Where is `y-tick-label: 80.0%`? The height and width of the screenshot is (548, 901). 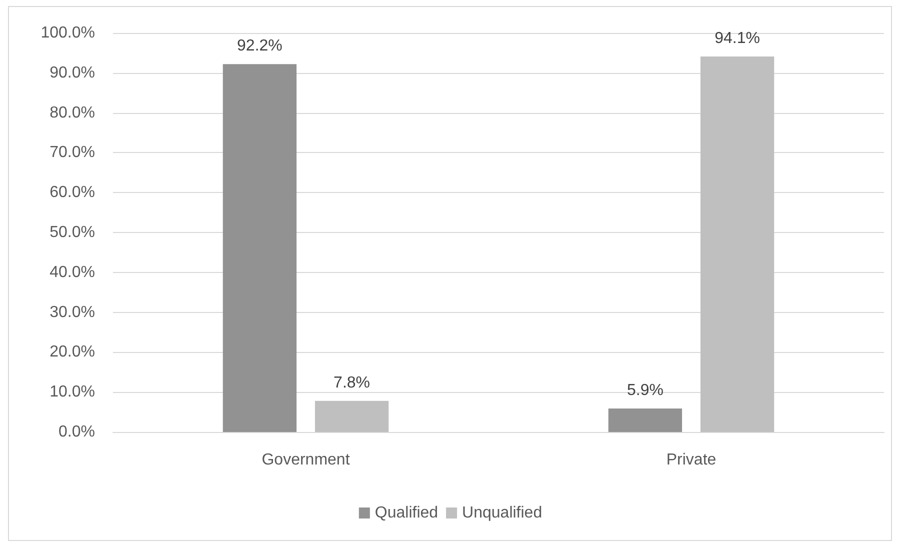 y-tick-label: 80.0% is located at coordinates (72, 113).